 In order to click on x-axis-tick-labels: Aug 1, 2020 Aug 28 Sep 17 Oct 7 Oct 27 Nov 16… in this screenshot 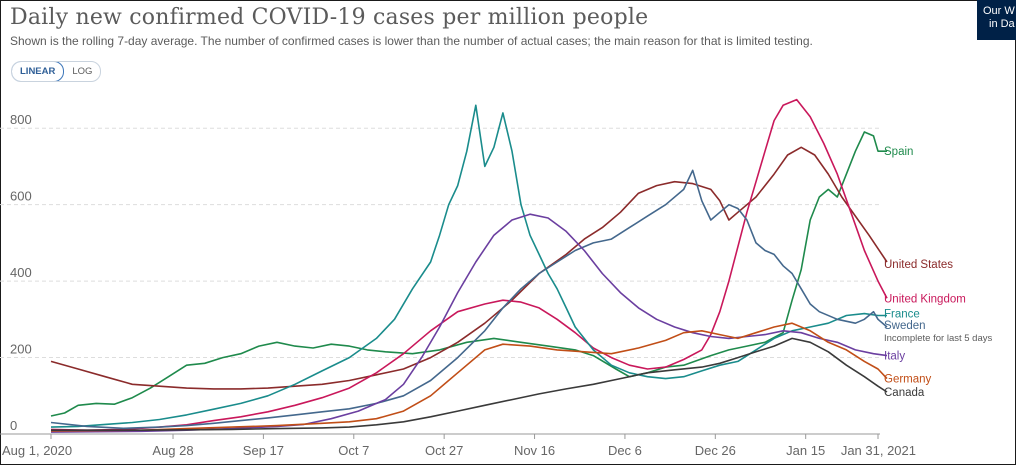, I will do `click(459, 446)`.